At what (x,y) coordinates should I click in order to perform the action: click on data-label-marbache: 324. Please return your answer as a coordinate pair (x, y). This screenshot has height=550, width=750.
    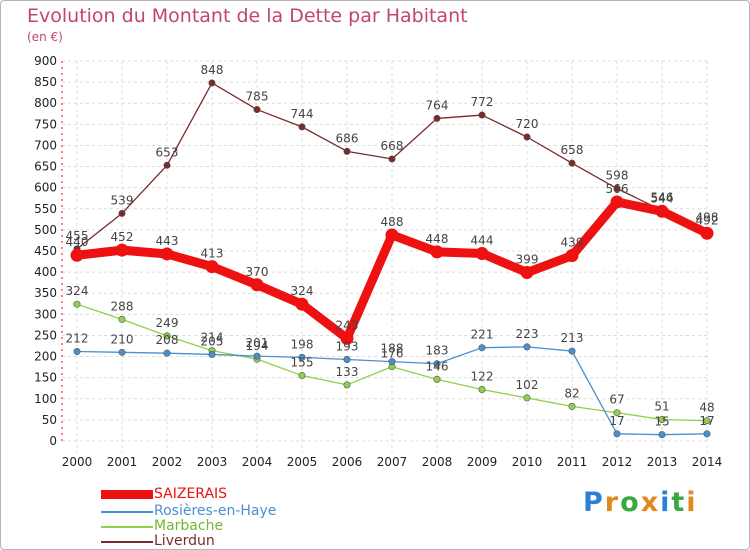
    Looking at the image, I should click on (77, 291).